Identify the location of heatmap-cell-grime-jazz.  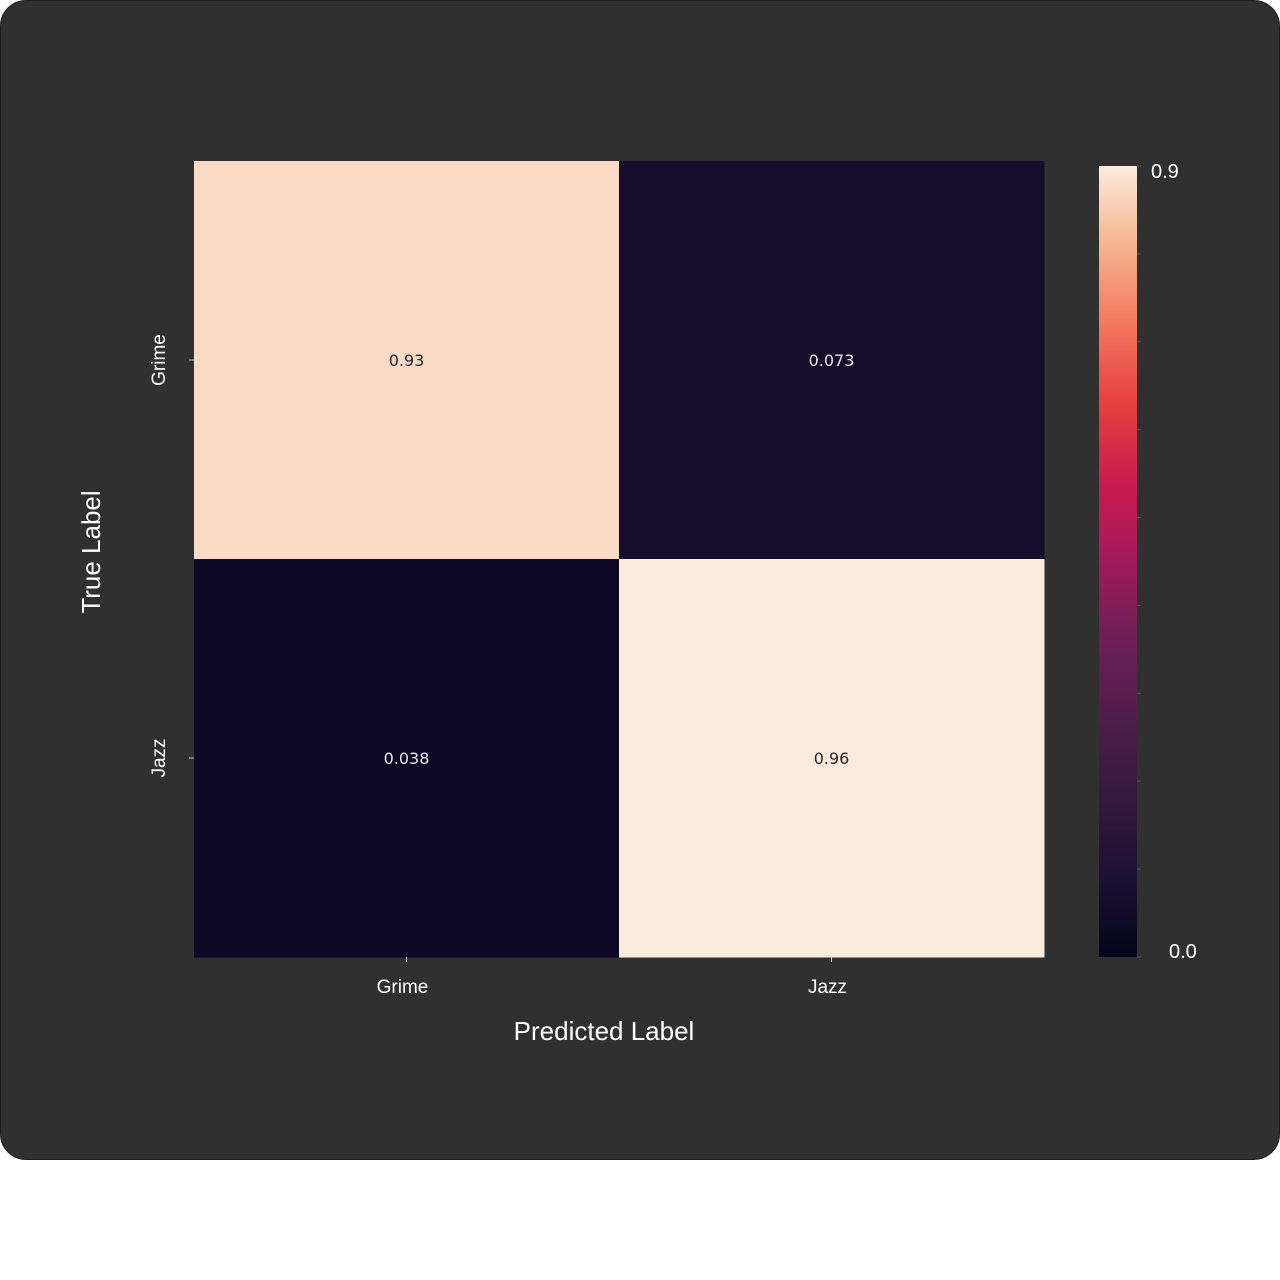
(832, 360).